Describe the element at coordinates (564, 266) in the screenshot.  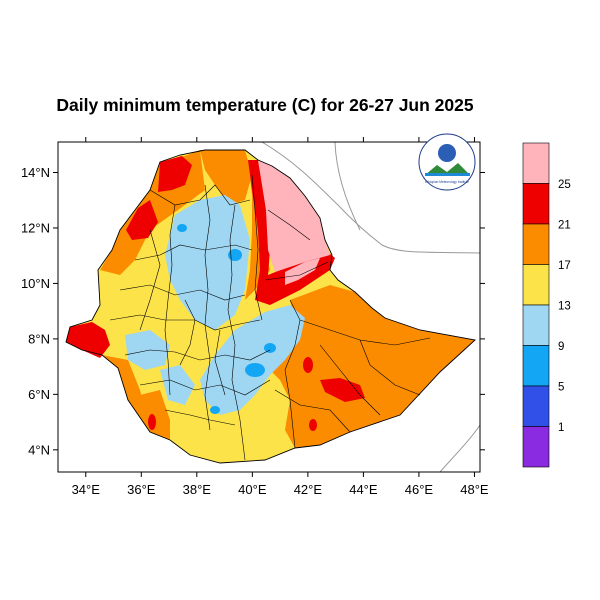
I see `legend-label: 17` at that location.